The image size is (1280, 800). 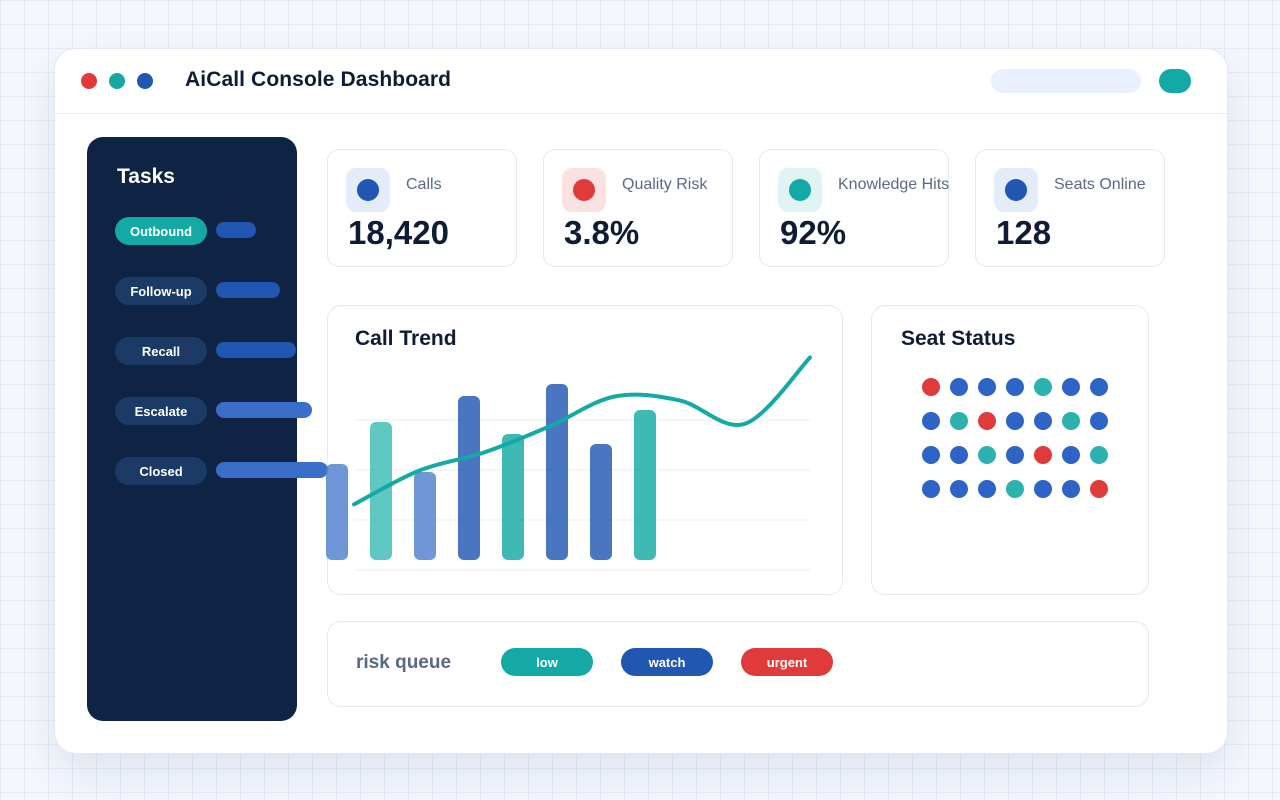 What do you see at coordinates (638, 208) in the screenshot?
I see `kpi-card-quality-risk: Quality Risk 3.8%` at bounding box center [638, 208].